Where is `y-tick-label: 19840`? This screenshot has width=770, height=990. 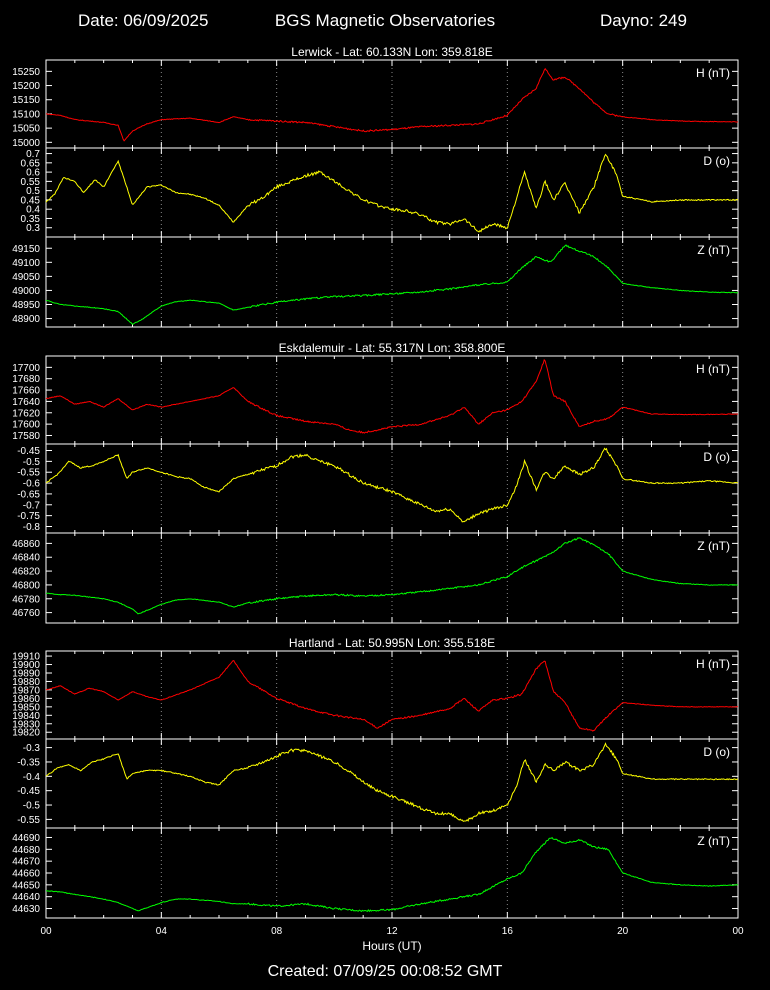 y-tick-label: 19840 is located at coordinates (26, 716).